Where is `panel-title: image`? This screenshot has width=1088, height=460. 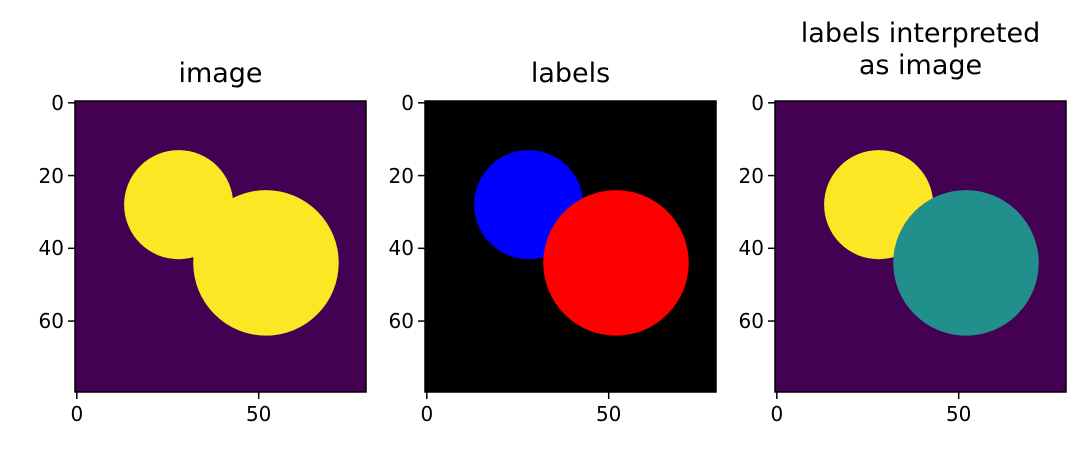
panel-title: image is located at coordinates (220, 73).